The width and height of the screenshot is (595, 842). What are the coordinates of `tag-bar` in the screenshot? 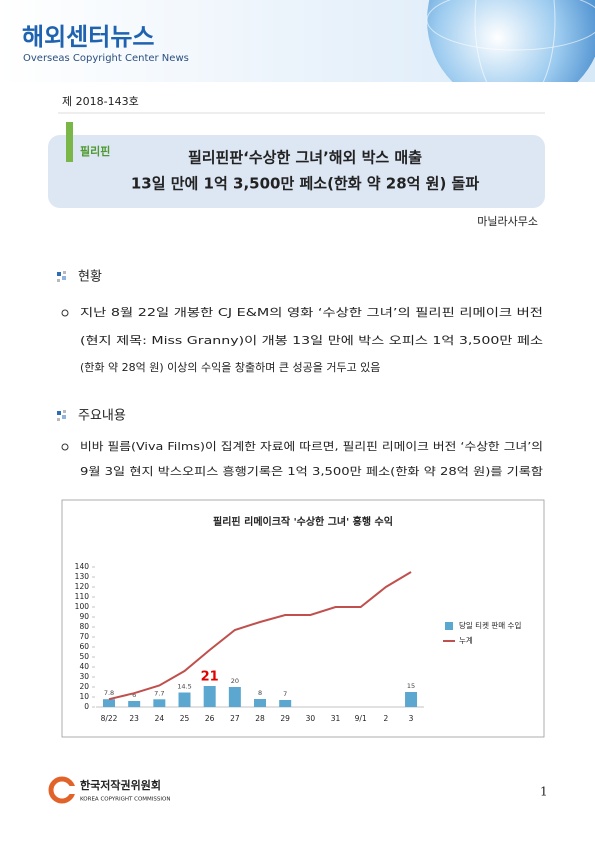 It's located at (69, 142).